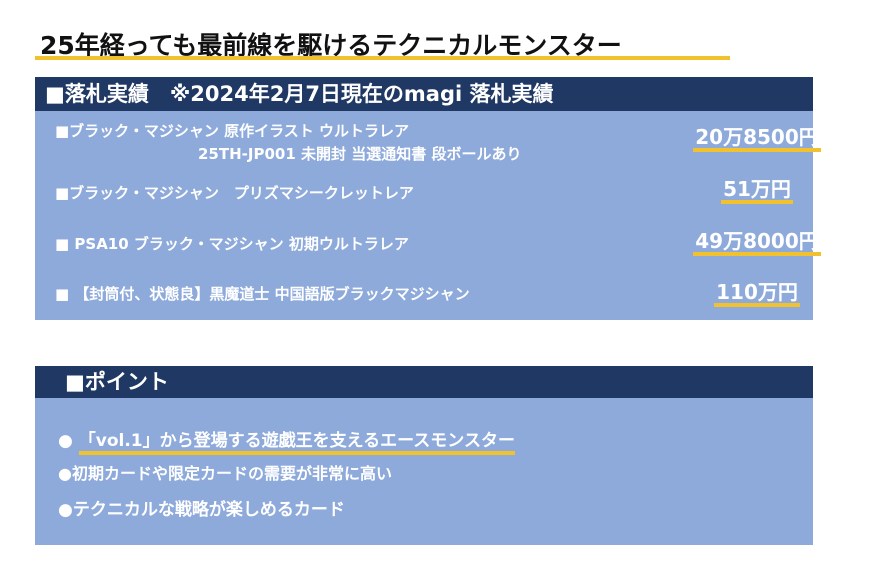  Describe the element at coordinates (299, 94) in the screenshot. I see `results-header-text: ■落札実績 ※2024年2月7日現在のmagi 落札実績` at that location.